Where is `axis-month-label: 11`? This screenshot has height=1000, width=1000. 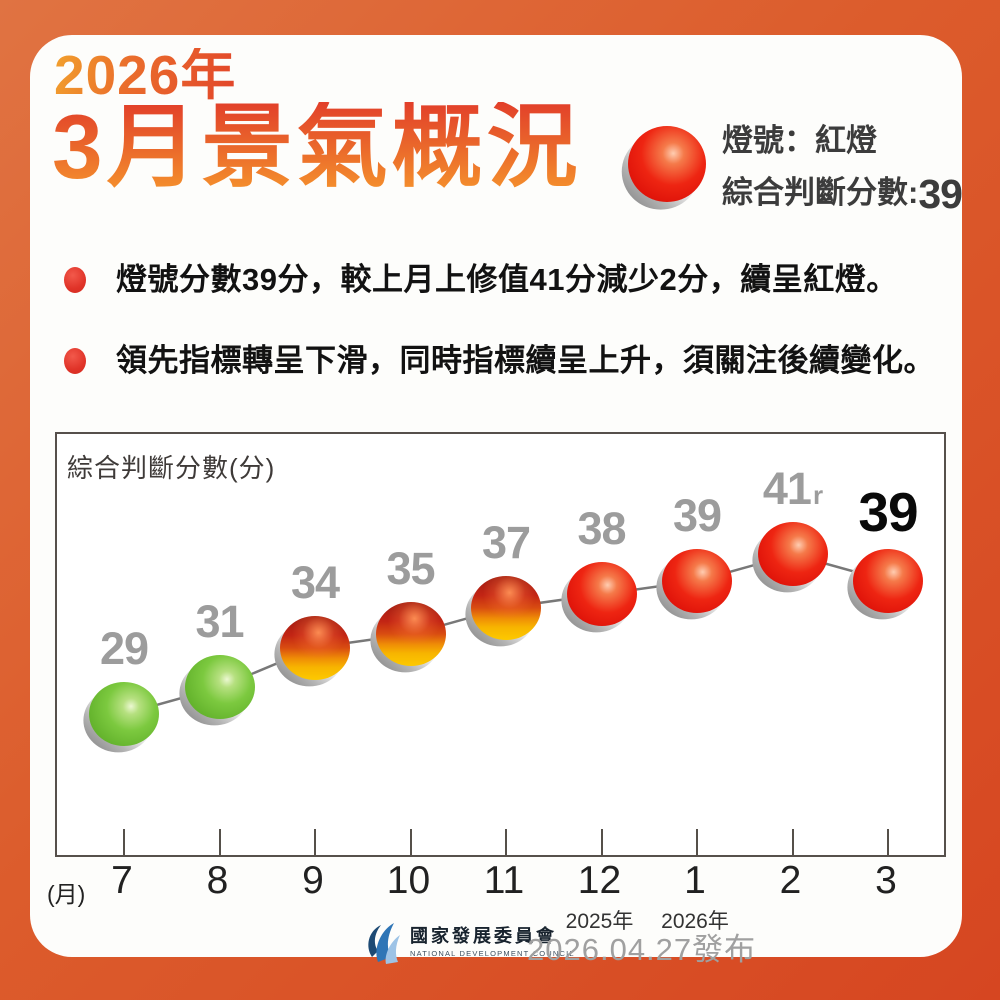
axis-month-label: 11 is located at coordinates (504, 880).